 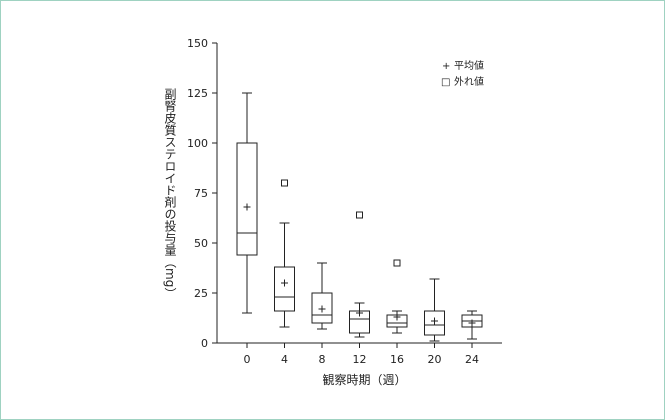 What do you see at coordinates (472, 359) in the screenshot?
I see `x-tick-label: 24` at bounding box center [472, 359].